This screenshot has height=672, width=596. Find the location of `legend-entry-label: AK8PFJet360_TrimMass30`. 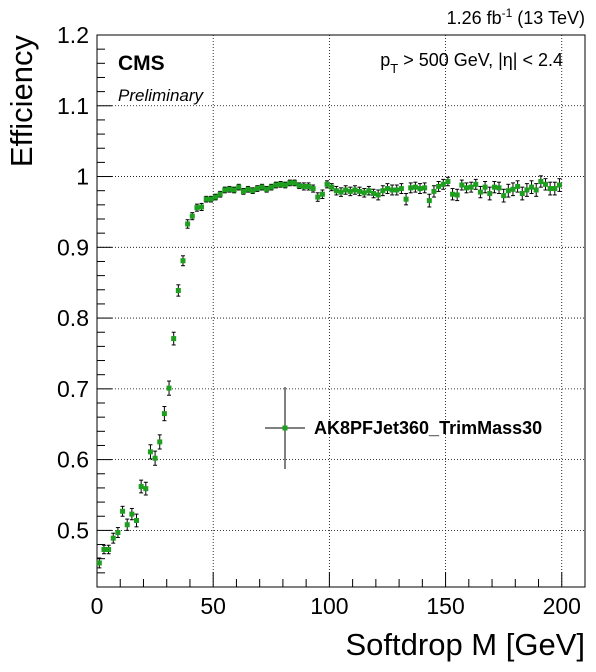

legend-entry-label: AK8PFJet360_TrimMass30 is located at coordinates (428, 428).